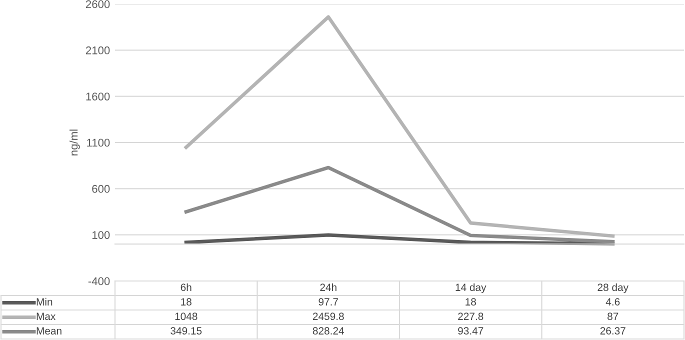 Image resolution: width=685 pixels, height=340 pixels. Describe the element at coordinates (101, 235) in the screenshot. I see `y-tick-label: 100` at that location.